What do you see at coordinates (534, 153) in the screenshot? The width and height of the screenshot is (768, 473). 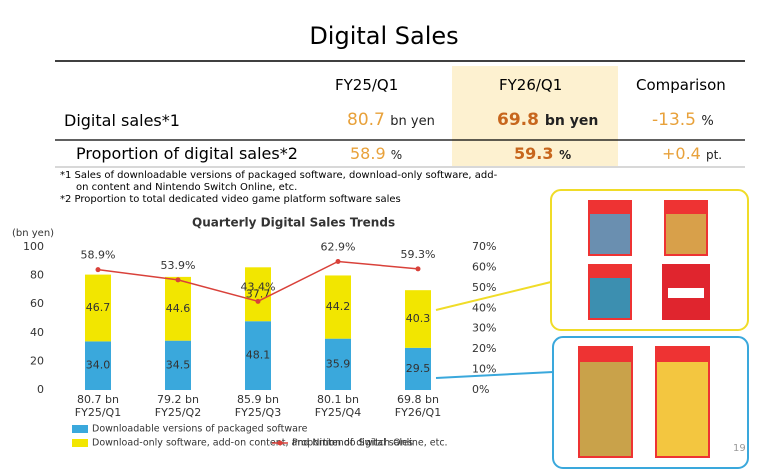 I see `value: 59.3` at bounding box center [534, 153].